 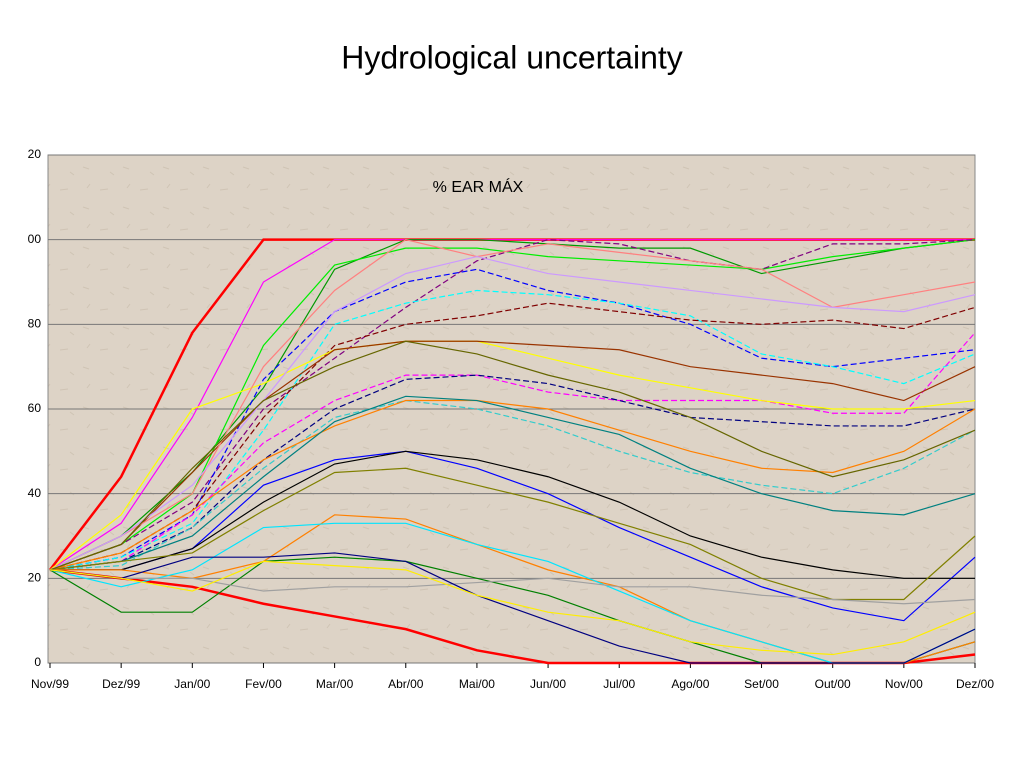 What do you see at coordinates (833, 684) in the screenshot?
I see `x-tick-label: Out/00` at bounding box center [833, 684].